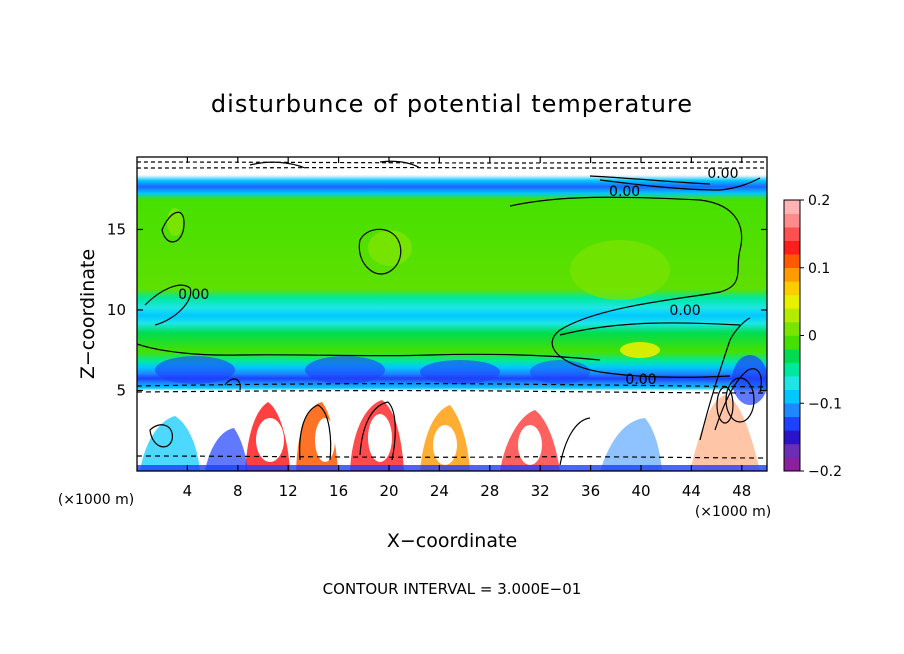  What do you see at coordinates (439, 491) in the screenshot?
I see `x-tick-label: 24` at bounding box center [439, 491].